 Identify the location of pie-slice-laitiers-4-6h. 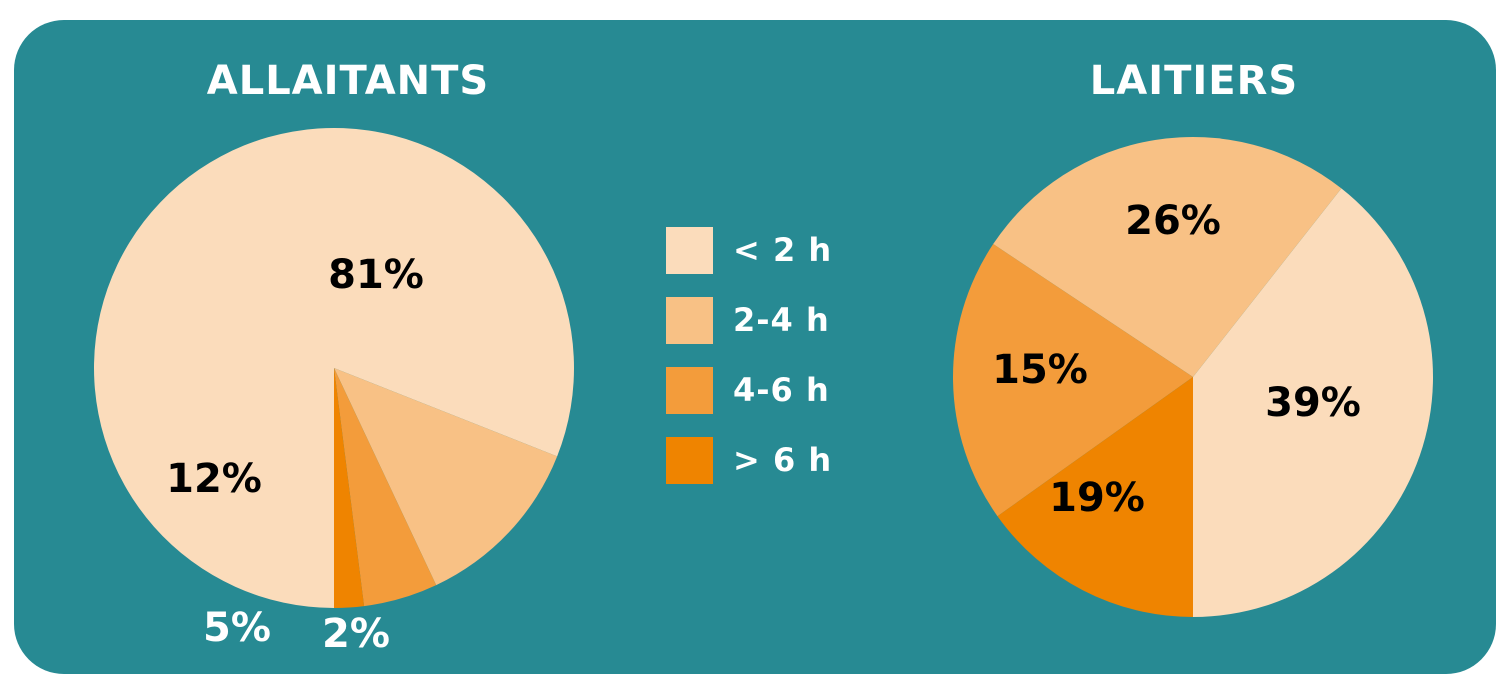
(1073, 380).